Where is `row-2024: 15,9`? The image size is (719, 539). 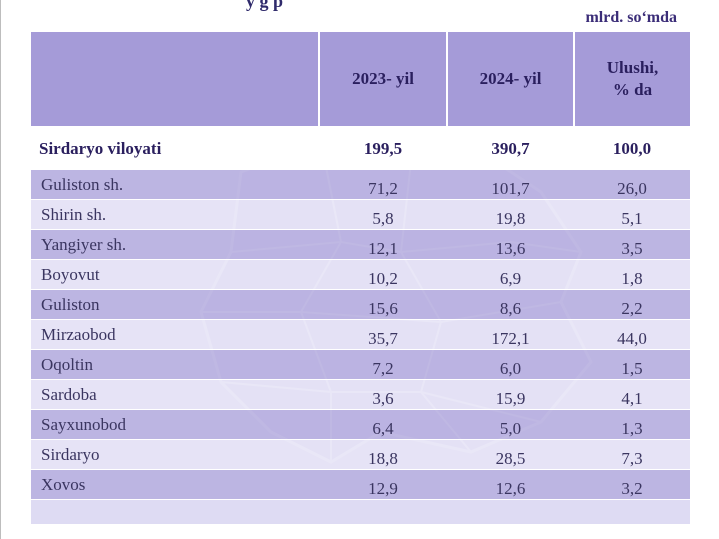
row-2024: 15,9 is located at coordinates (510, 394).